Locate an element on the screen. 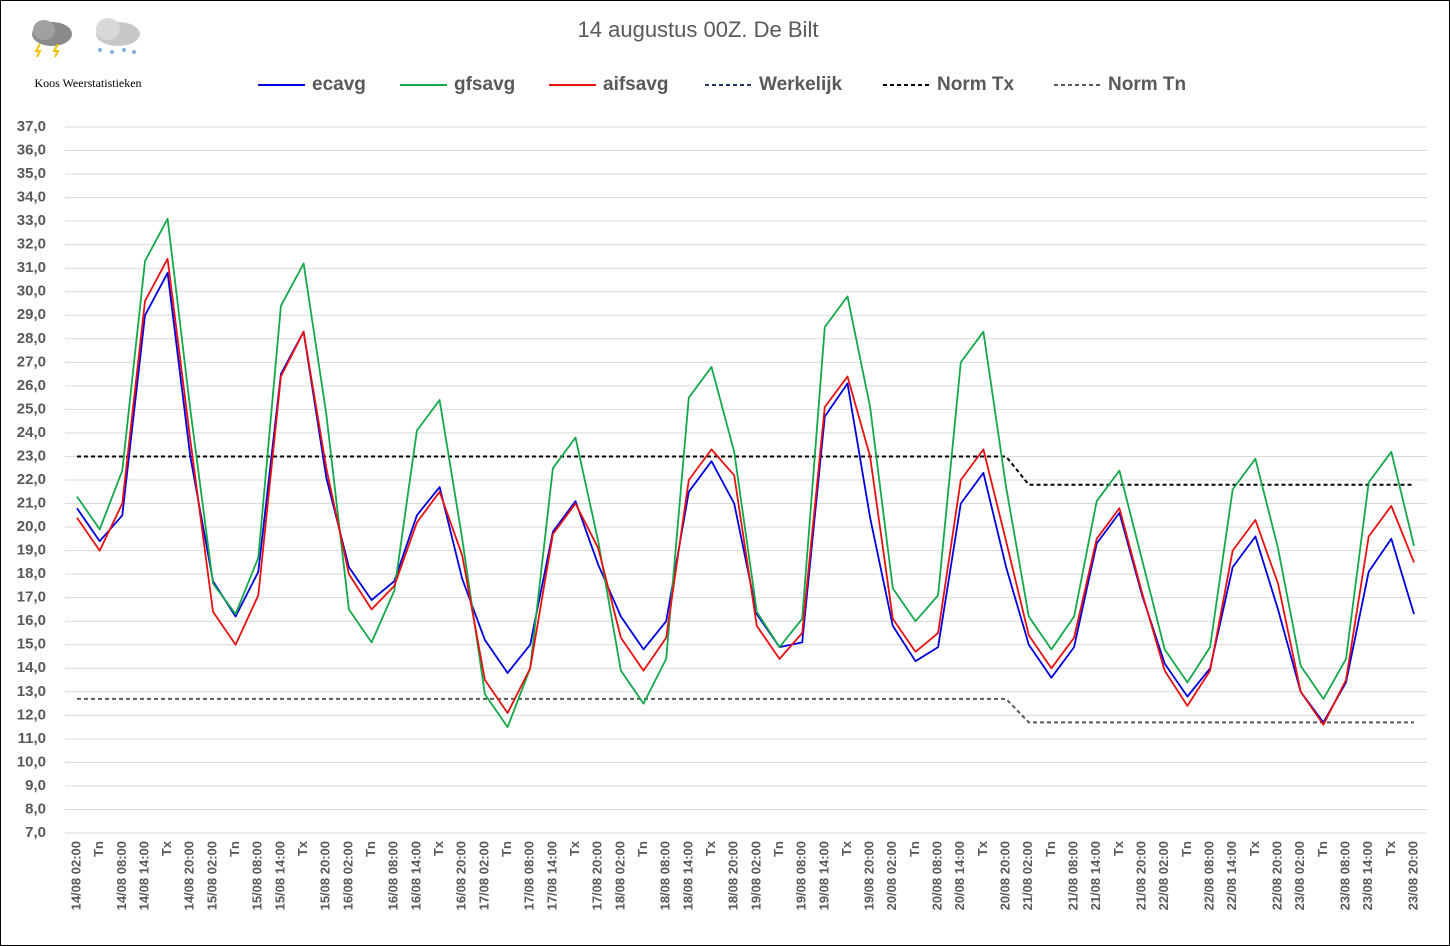 The height and width of the screenshot is (946, 1450). x-tick-label: 15/08 08:00 is located at coordinates (257, 875).